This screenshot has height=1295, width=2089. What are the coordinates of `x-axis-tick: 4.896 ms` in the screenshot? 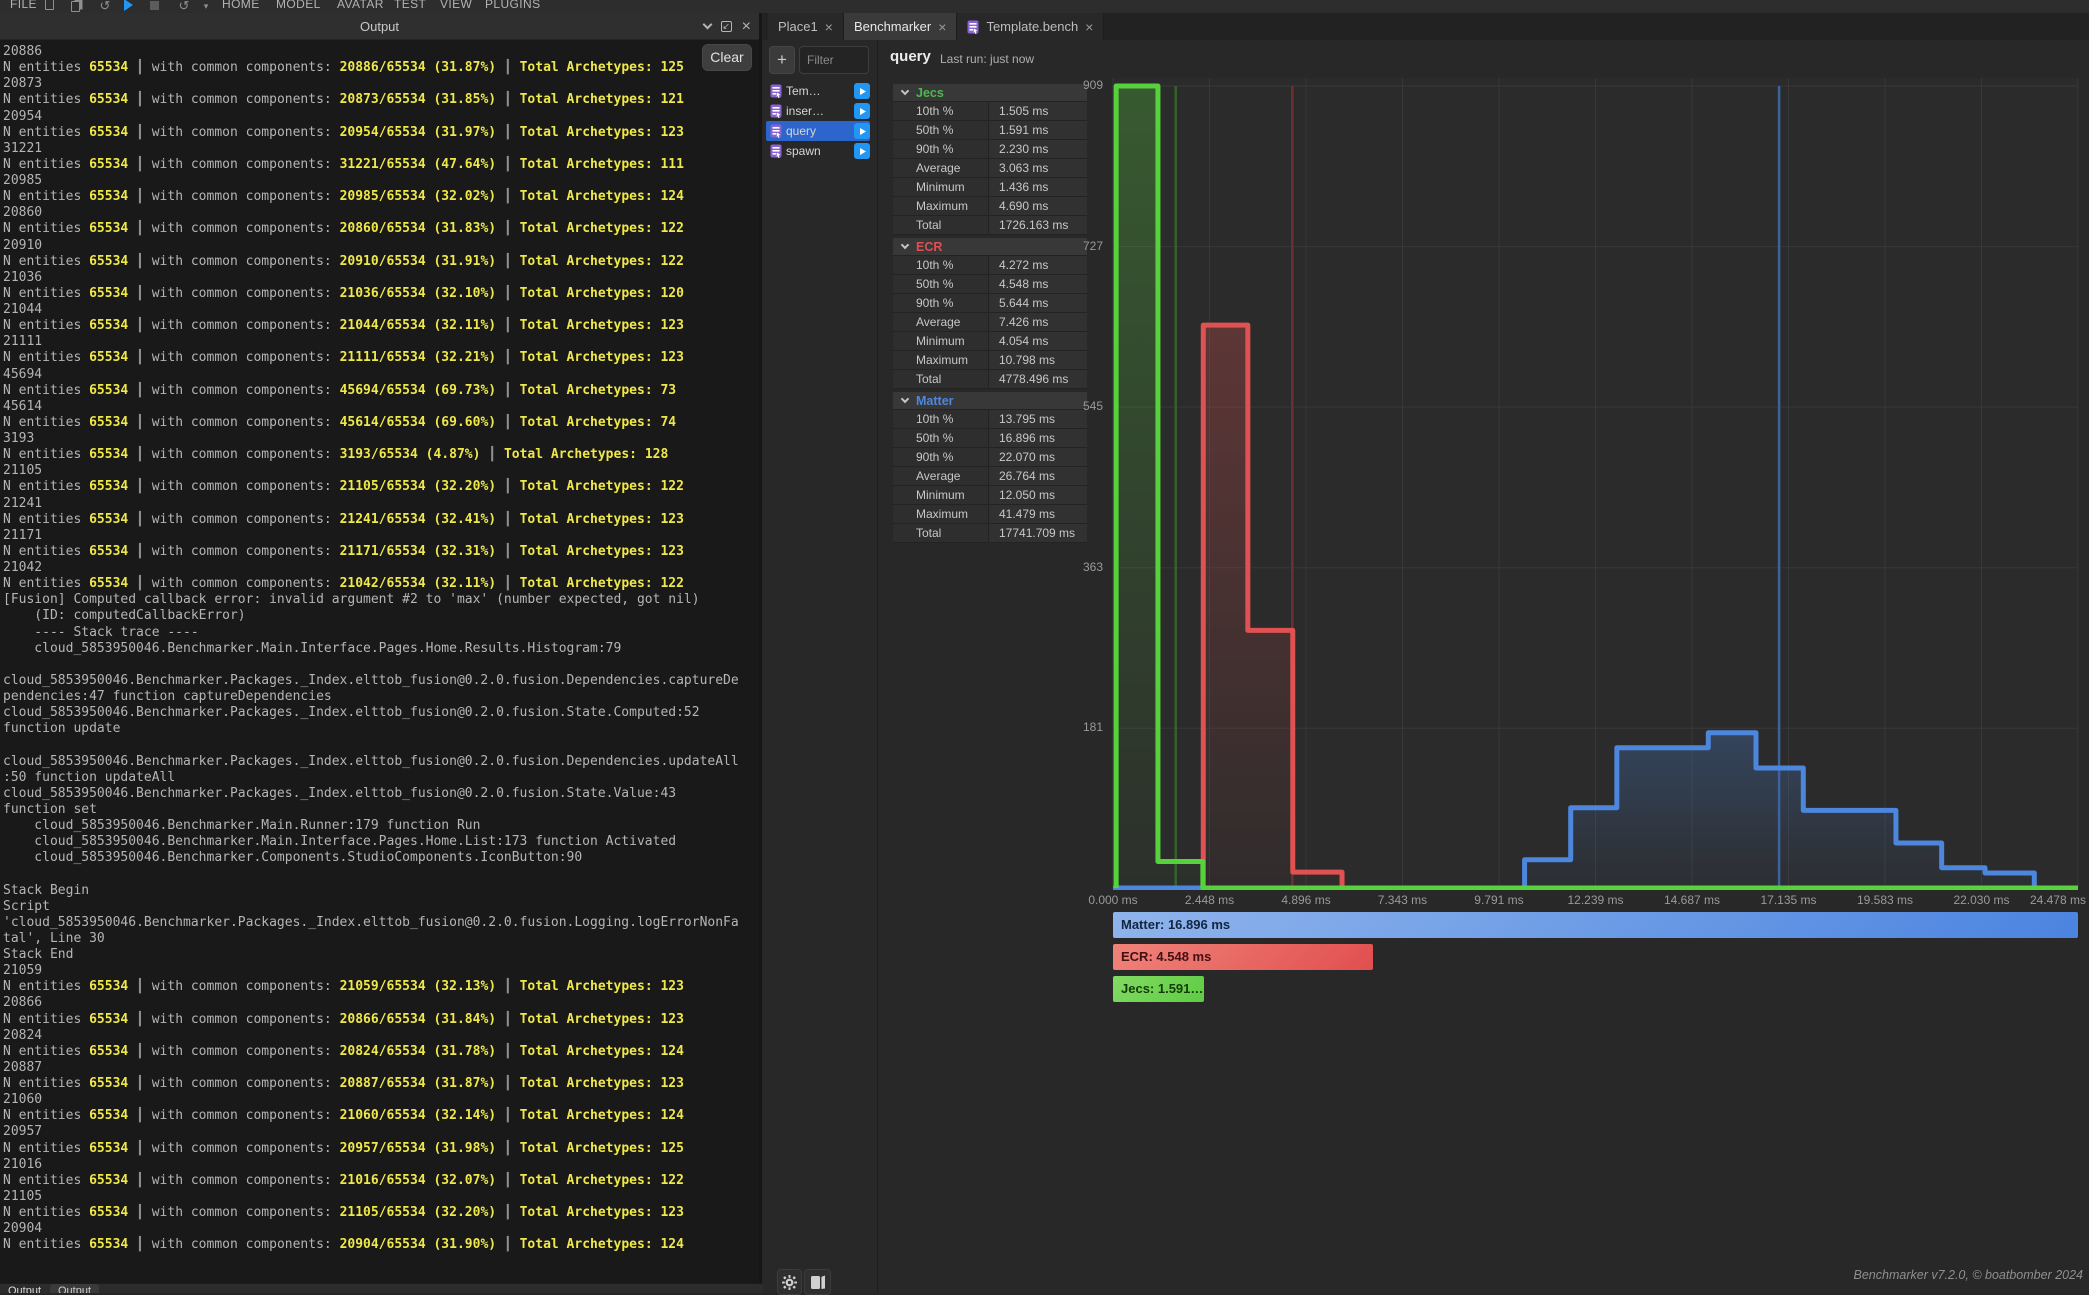 It's located at (1306, 900).